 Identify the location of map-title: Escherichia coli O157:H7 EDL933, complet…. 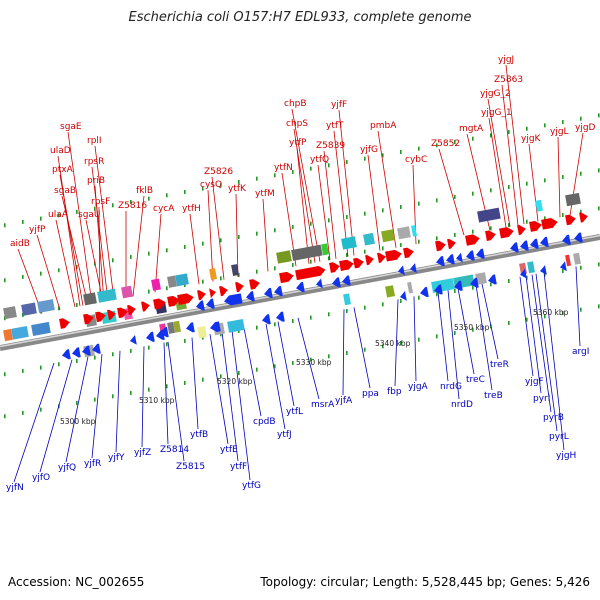
(300, 17).